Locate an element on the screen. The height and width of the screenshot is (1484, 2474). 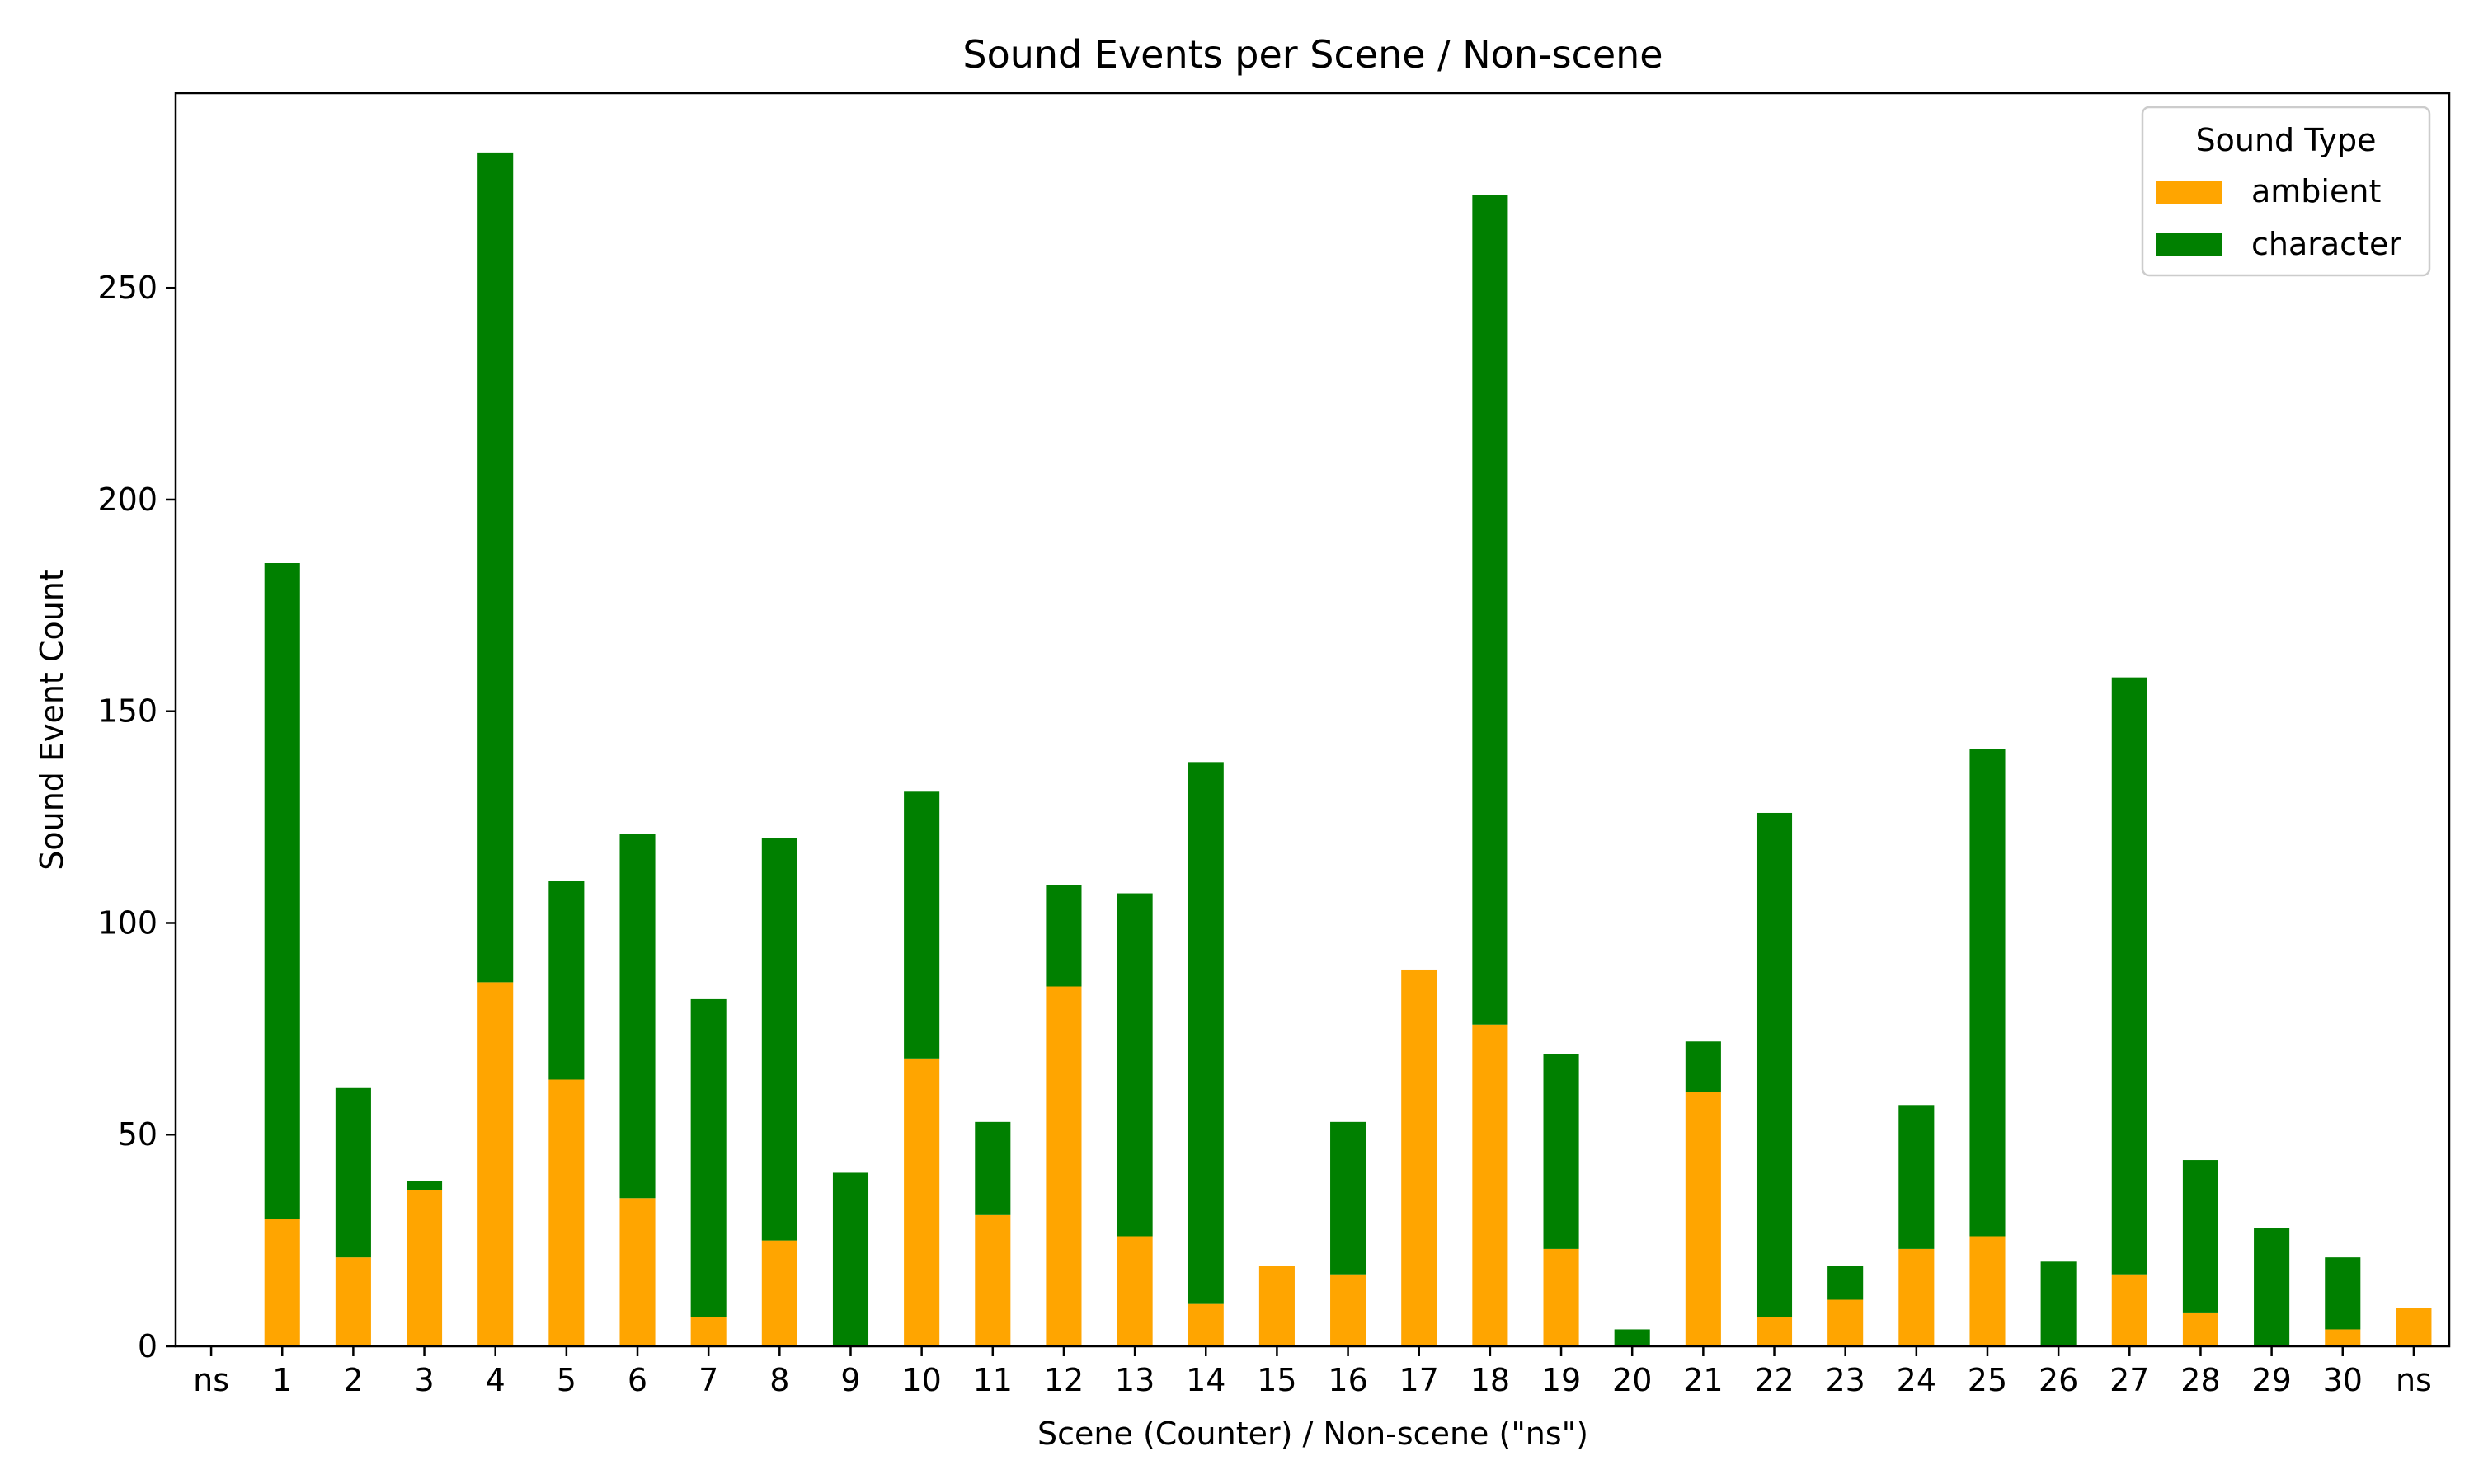
legend-swatch-character is located at coordinates (2189, 244).